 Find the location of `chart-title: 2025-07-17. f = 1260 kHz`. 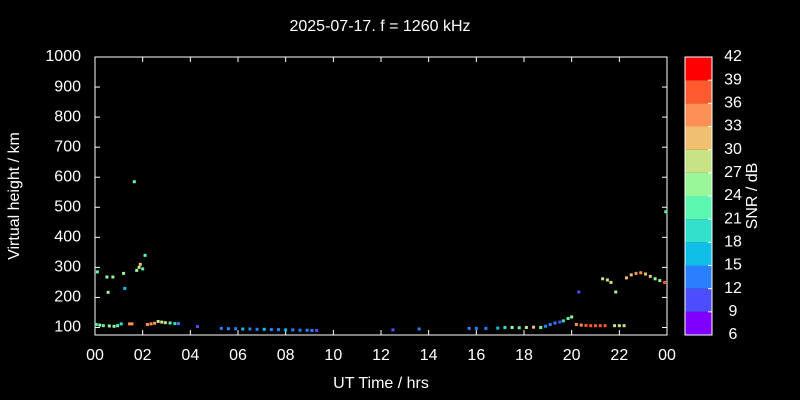

chart-title: 2025-07-17. f = 1260 kHz is located at coordinates (379, 26).